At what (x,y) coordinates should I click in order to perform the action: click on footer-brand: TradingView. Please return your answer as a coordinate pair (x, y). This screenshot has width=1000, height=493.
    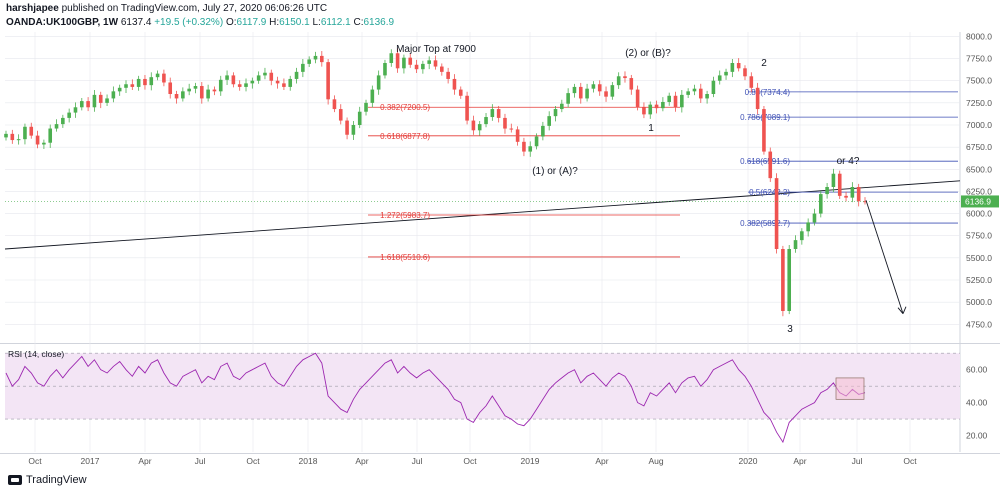
    Looking at the image, I should click on (56, 480).